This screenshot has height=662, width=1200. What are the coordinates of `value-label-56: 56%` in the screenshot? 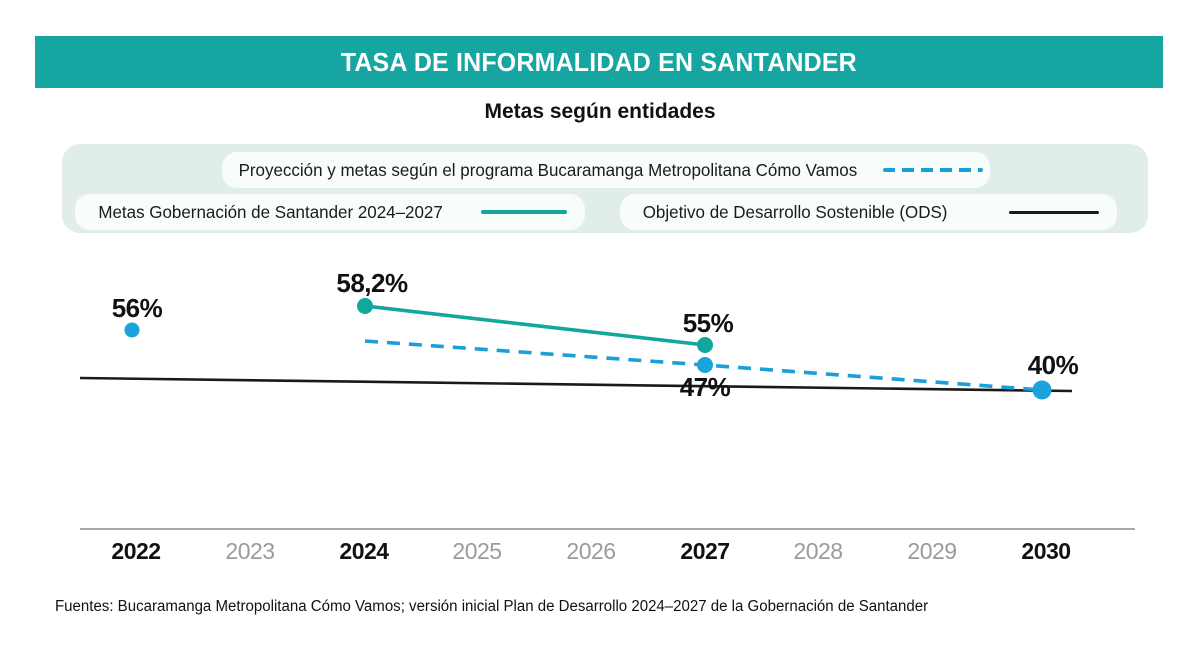 It's located at (137, 308).